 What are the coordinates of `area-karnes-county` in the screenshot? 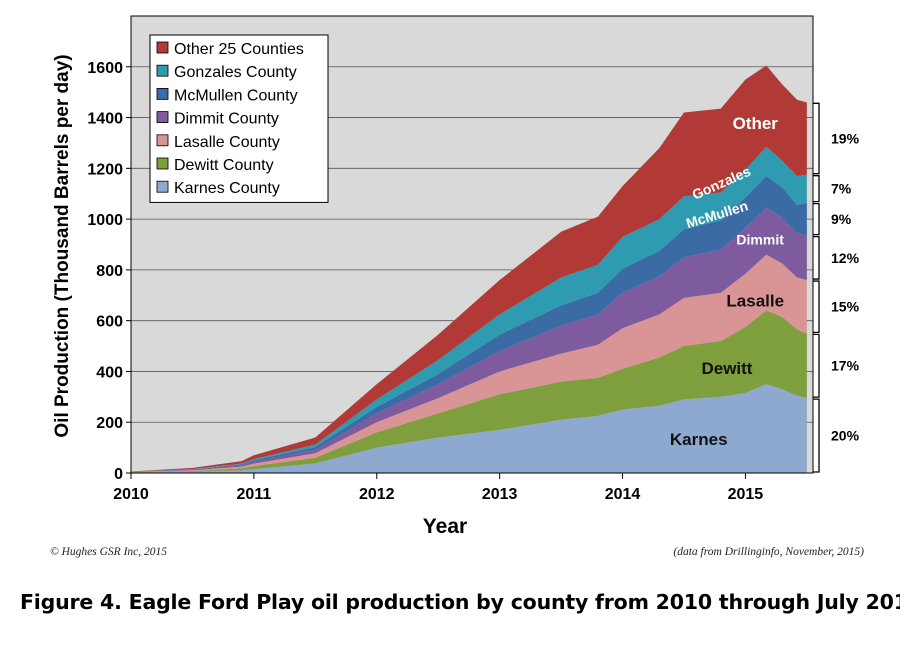 It's located at (469, 428).